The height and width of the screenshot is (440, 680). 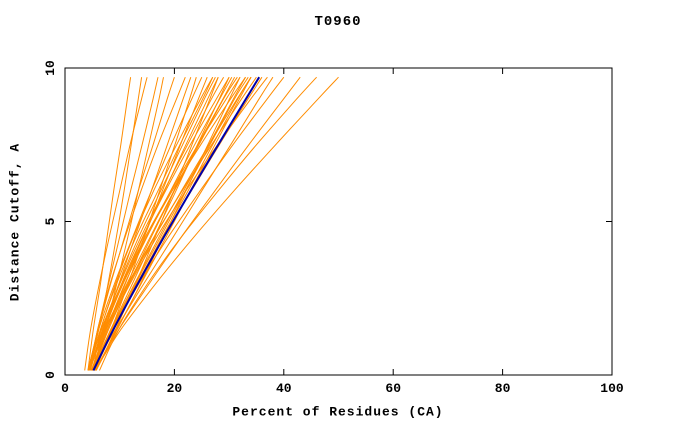 What do you see at coordinates (65, 388) in the screenshot?
I see `x-tick-label: 0` at bounding box center [65, 388].